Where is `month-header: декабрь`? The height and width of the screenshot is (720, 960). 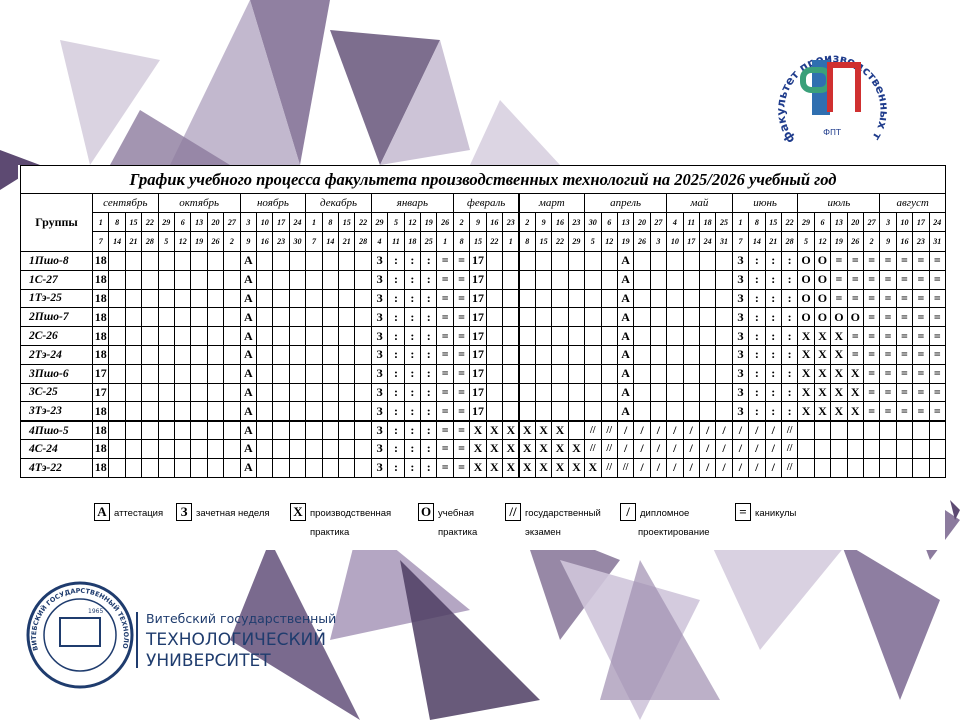
month-header: декабрь is located at coordinates (338, 203).